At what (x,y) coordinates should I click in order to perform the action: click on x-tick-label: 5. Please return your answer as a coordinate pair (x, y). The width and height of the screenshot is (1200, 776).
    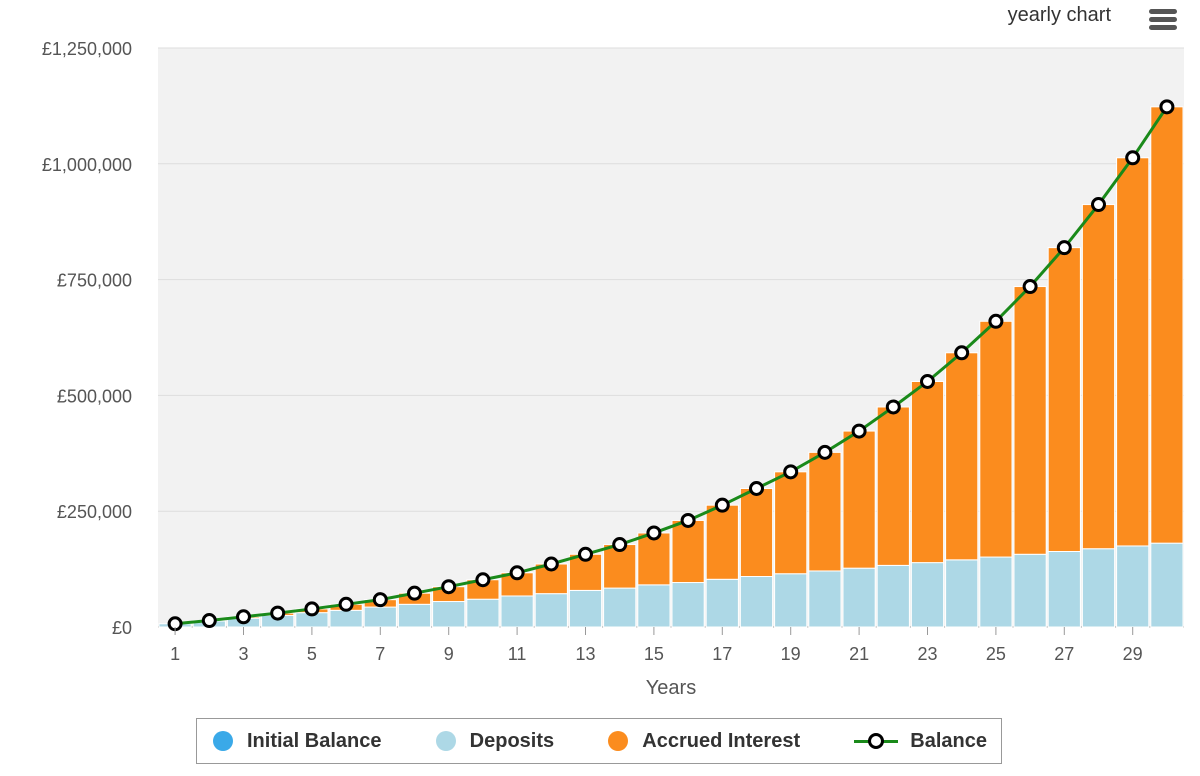
    Looking at the image, I should click on (312, 654).